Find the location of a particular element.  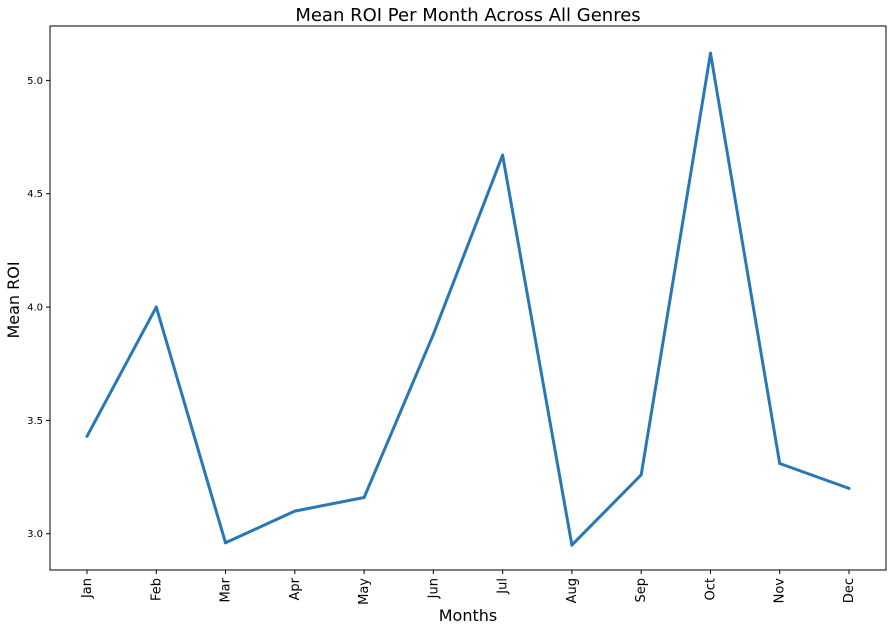

x-tick-label: May is located at coordinates (364, 591).